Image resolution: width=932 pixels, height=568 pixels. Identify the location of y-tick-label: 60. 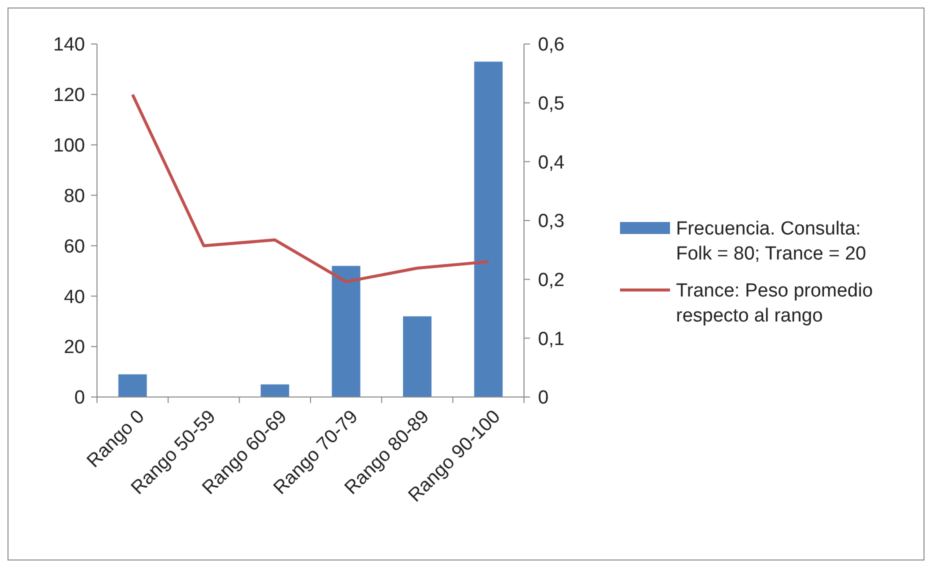
(74, 247).